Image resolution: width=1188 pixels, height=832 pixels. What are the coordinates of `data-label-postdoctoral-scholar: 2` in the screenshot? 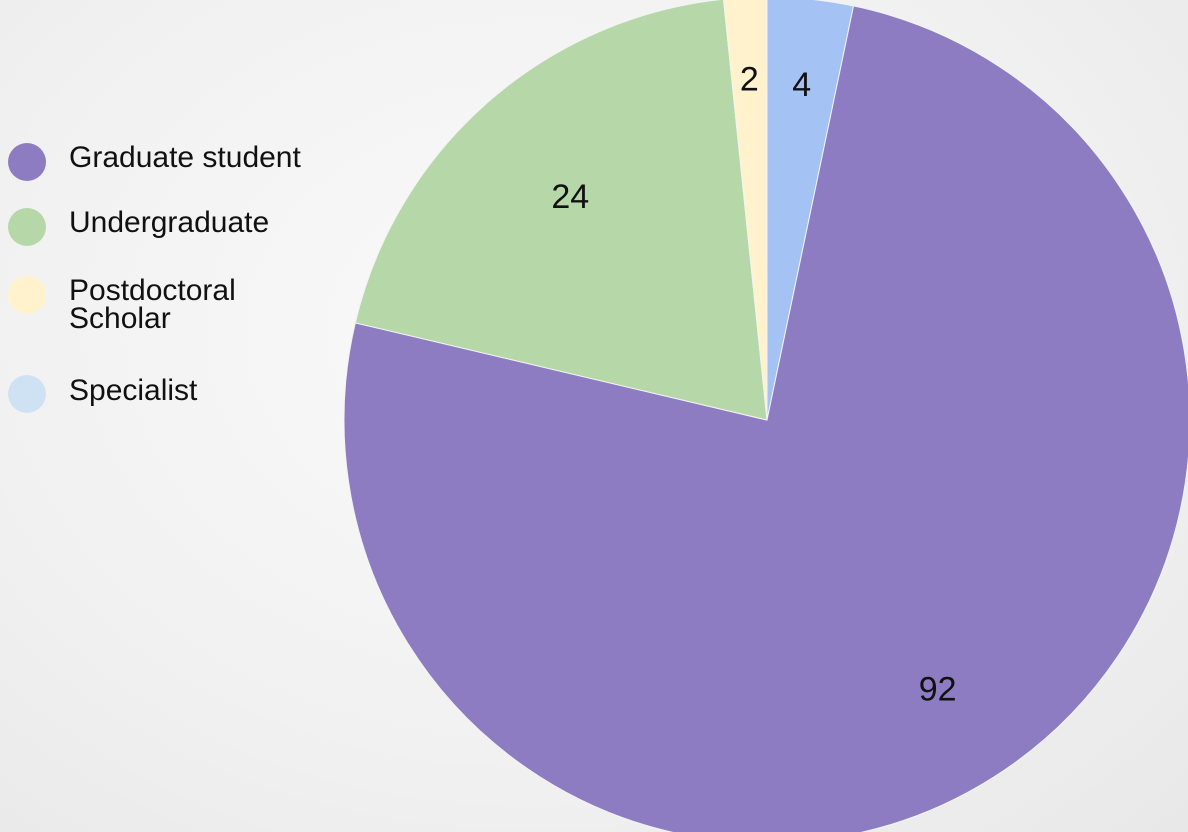 It's located at (749, 79).